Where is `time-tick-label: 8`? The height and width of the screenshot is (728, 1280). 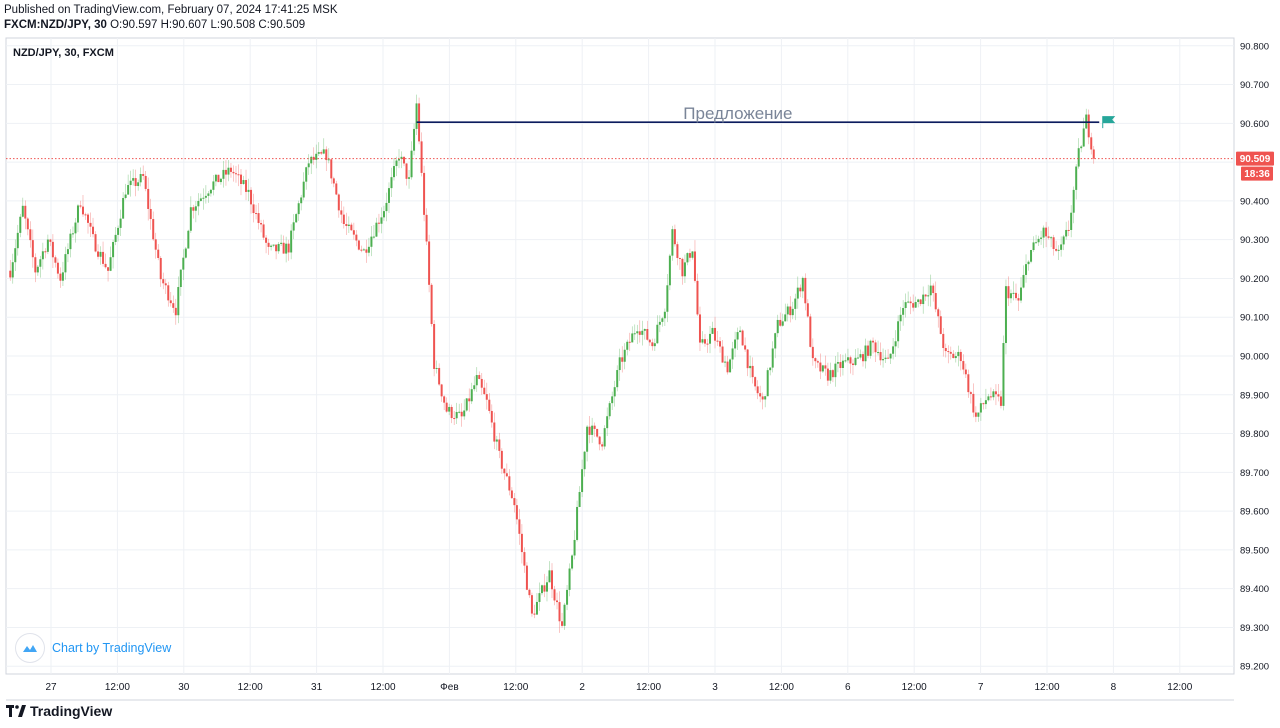
time-tick-label: 8 is located at coordinates (1114, 687).